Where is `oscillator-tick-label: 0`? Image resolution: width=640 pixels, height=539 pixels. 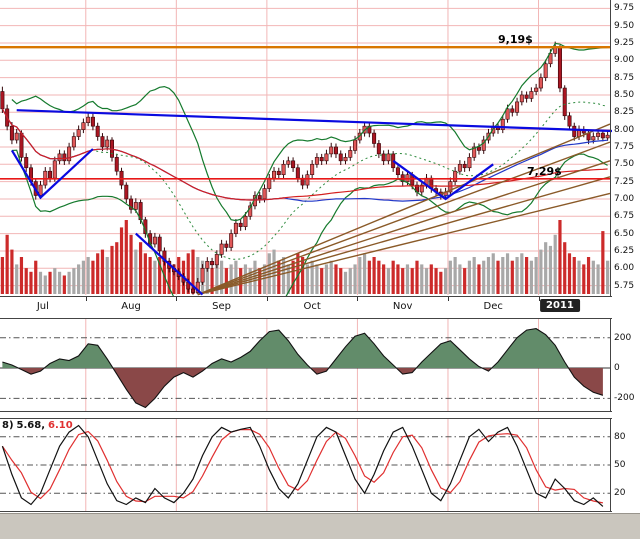
oscillator-tick-label: 0 is located at coordinates (617, 368).